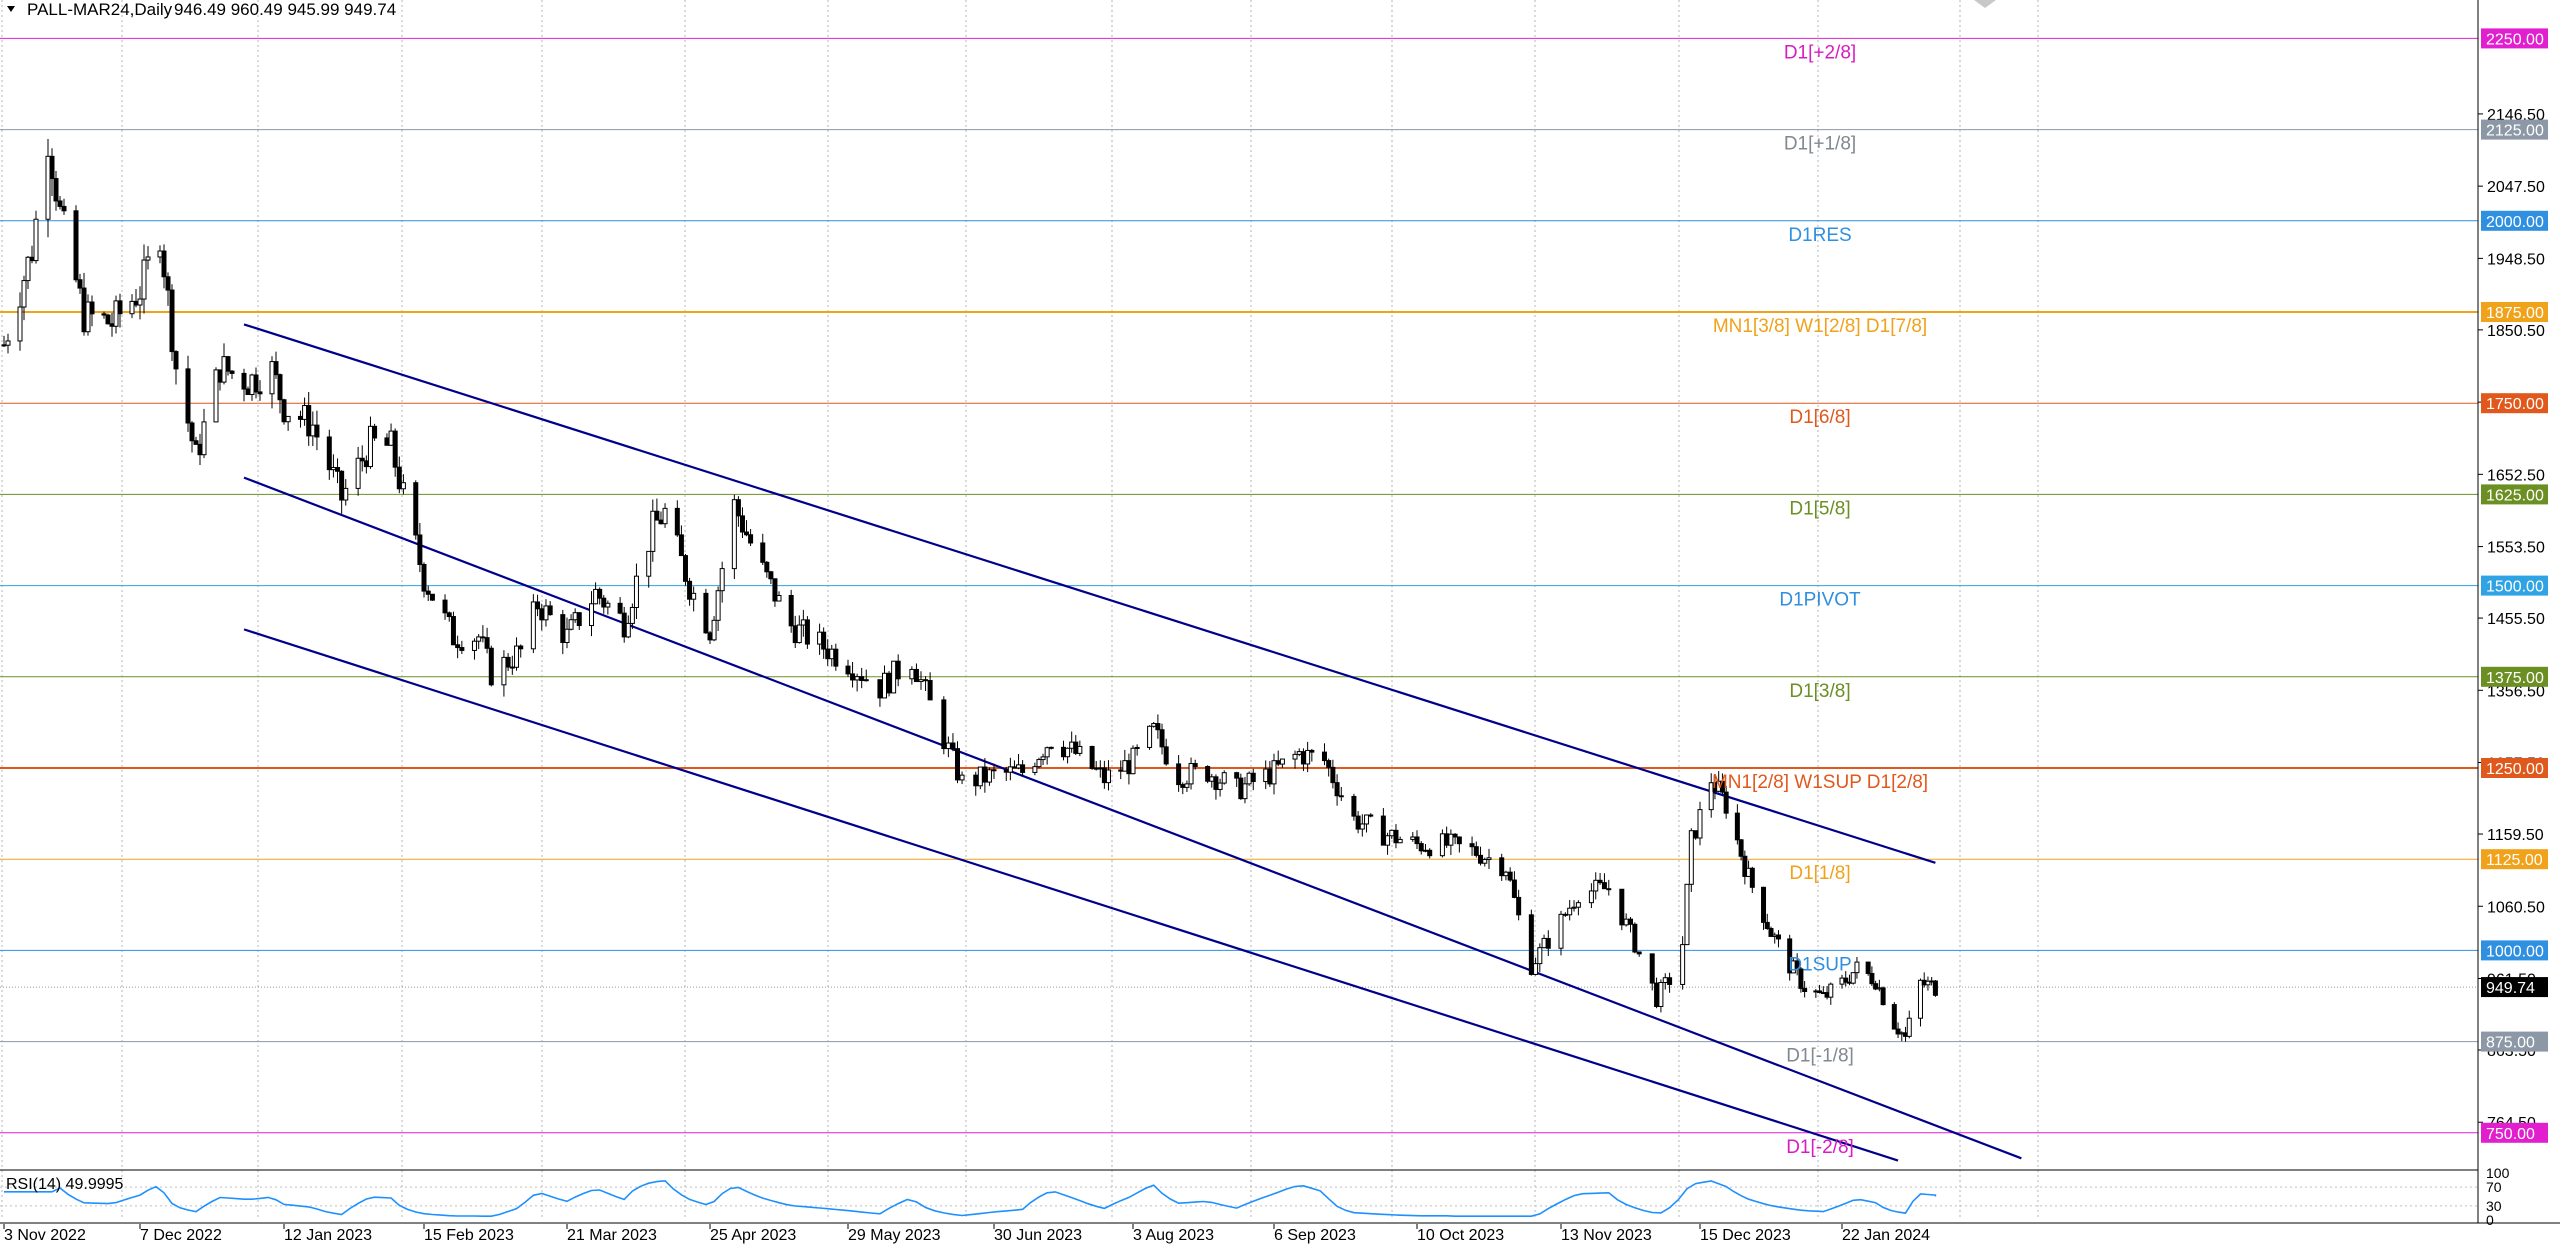 This screenshot has height=1255, width=2560. Describe the element at coordinates (1820, 52) in the screenshot. I see `level-label: D1[+2/8]` at that location.